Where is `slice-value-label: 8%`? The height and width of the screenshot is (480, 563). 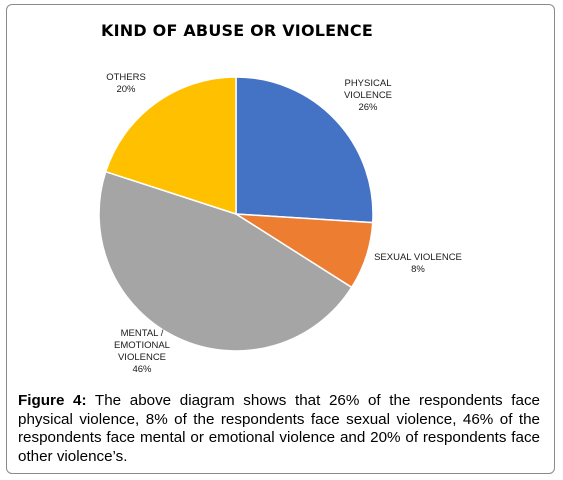
slice-value-label: 8% is located at coordinates (418, 269).